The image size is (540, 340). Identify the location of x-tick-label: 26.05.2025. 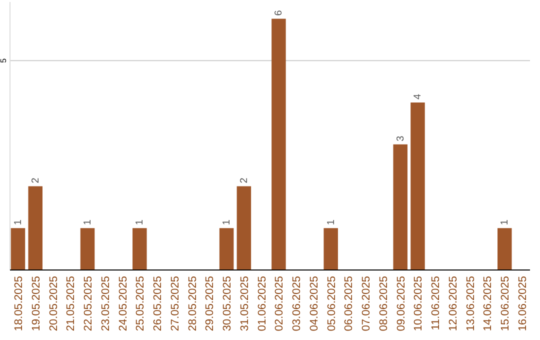
(158, 304).